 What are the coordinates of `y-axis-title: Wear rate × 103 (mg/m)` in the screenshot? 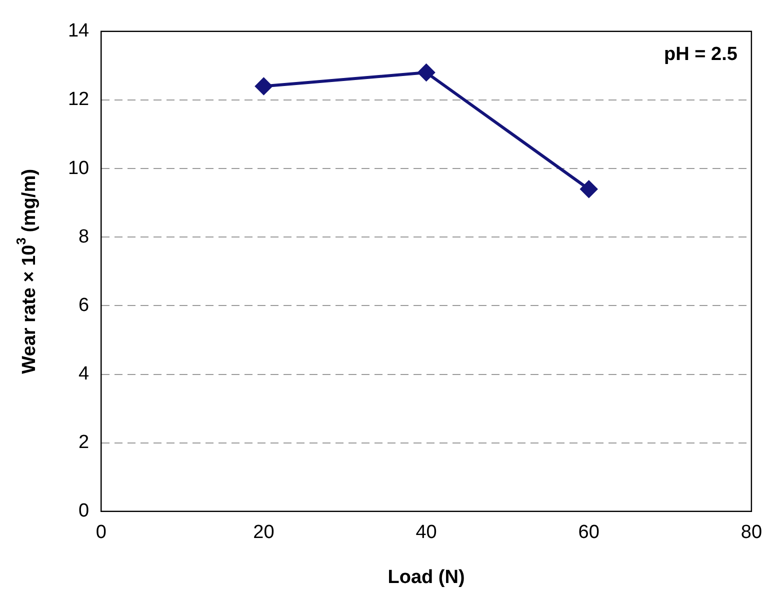 It's located at (27, 271).